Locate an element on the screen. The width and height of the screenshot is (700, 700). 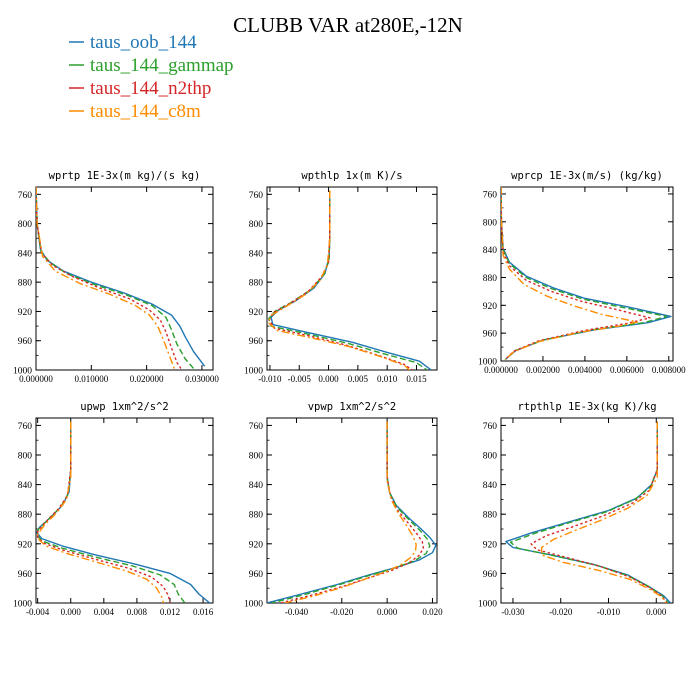
x-tick-label: 0.016 is located at coordinates (203, 612).